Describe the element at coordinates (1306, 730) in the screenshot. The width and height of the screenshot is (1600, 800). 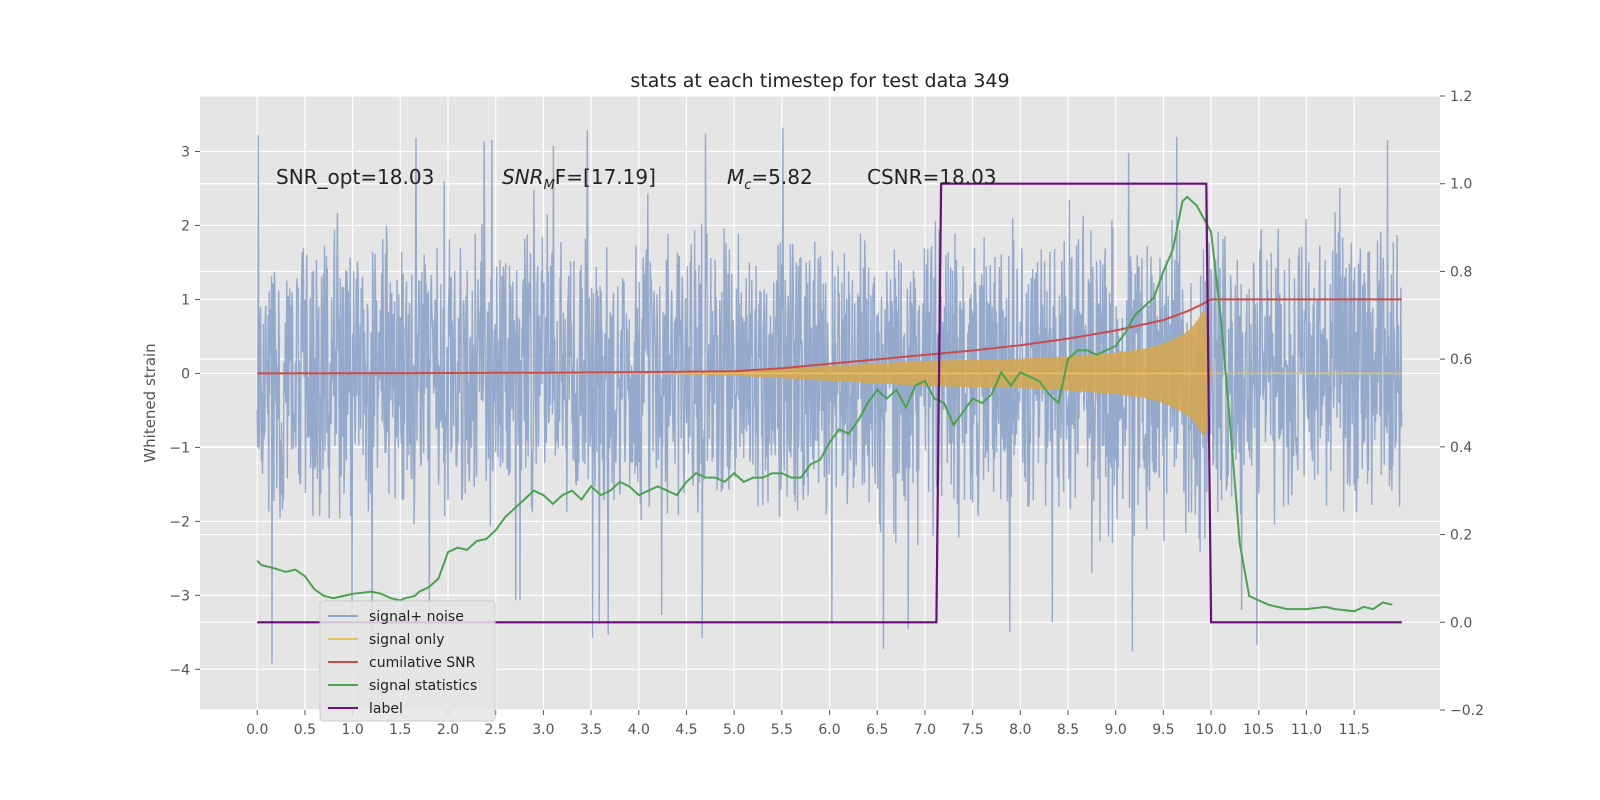
I see `x-tick-label: 11.0` at that location.